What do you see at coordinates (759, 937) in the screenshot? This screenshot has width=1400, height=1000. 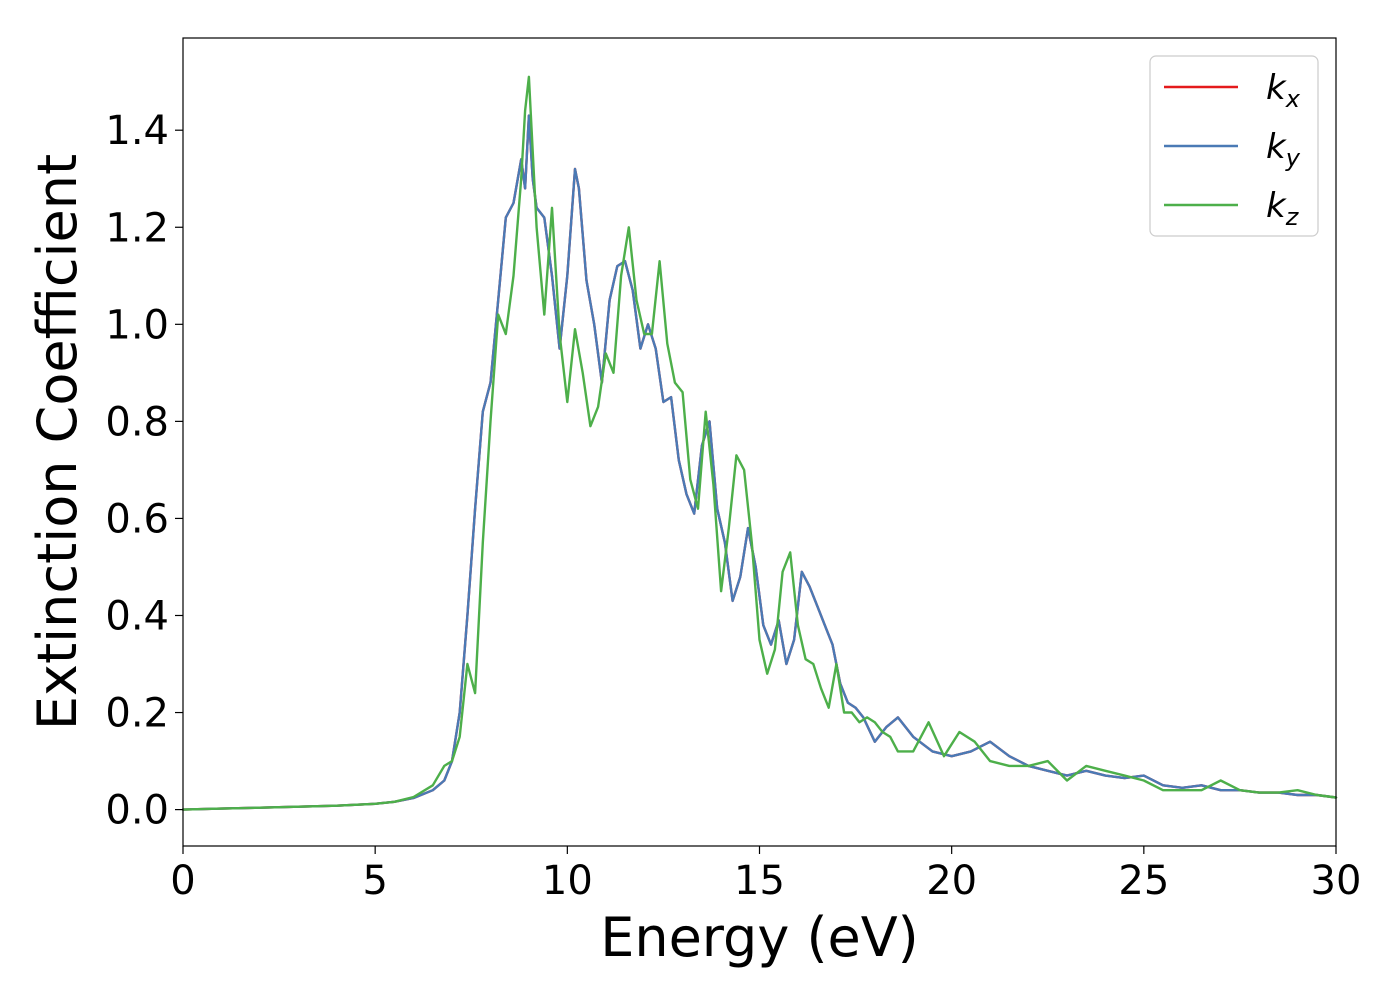 I see `x-axis-title: Energy (eV)` at bounding box center [759, 937].